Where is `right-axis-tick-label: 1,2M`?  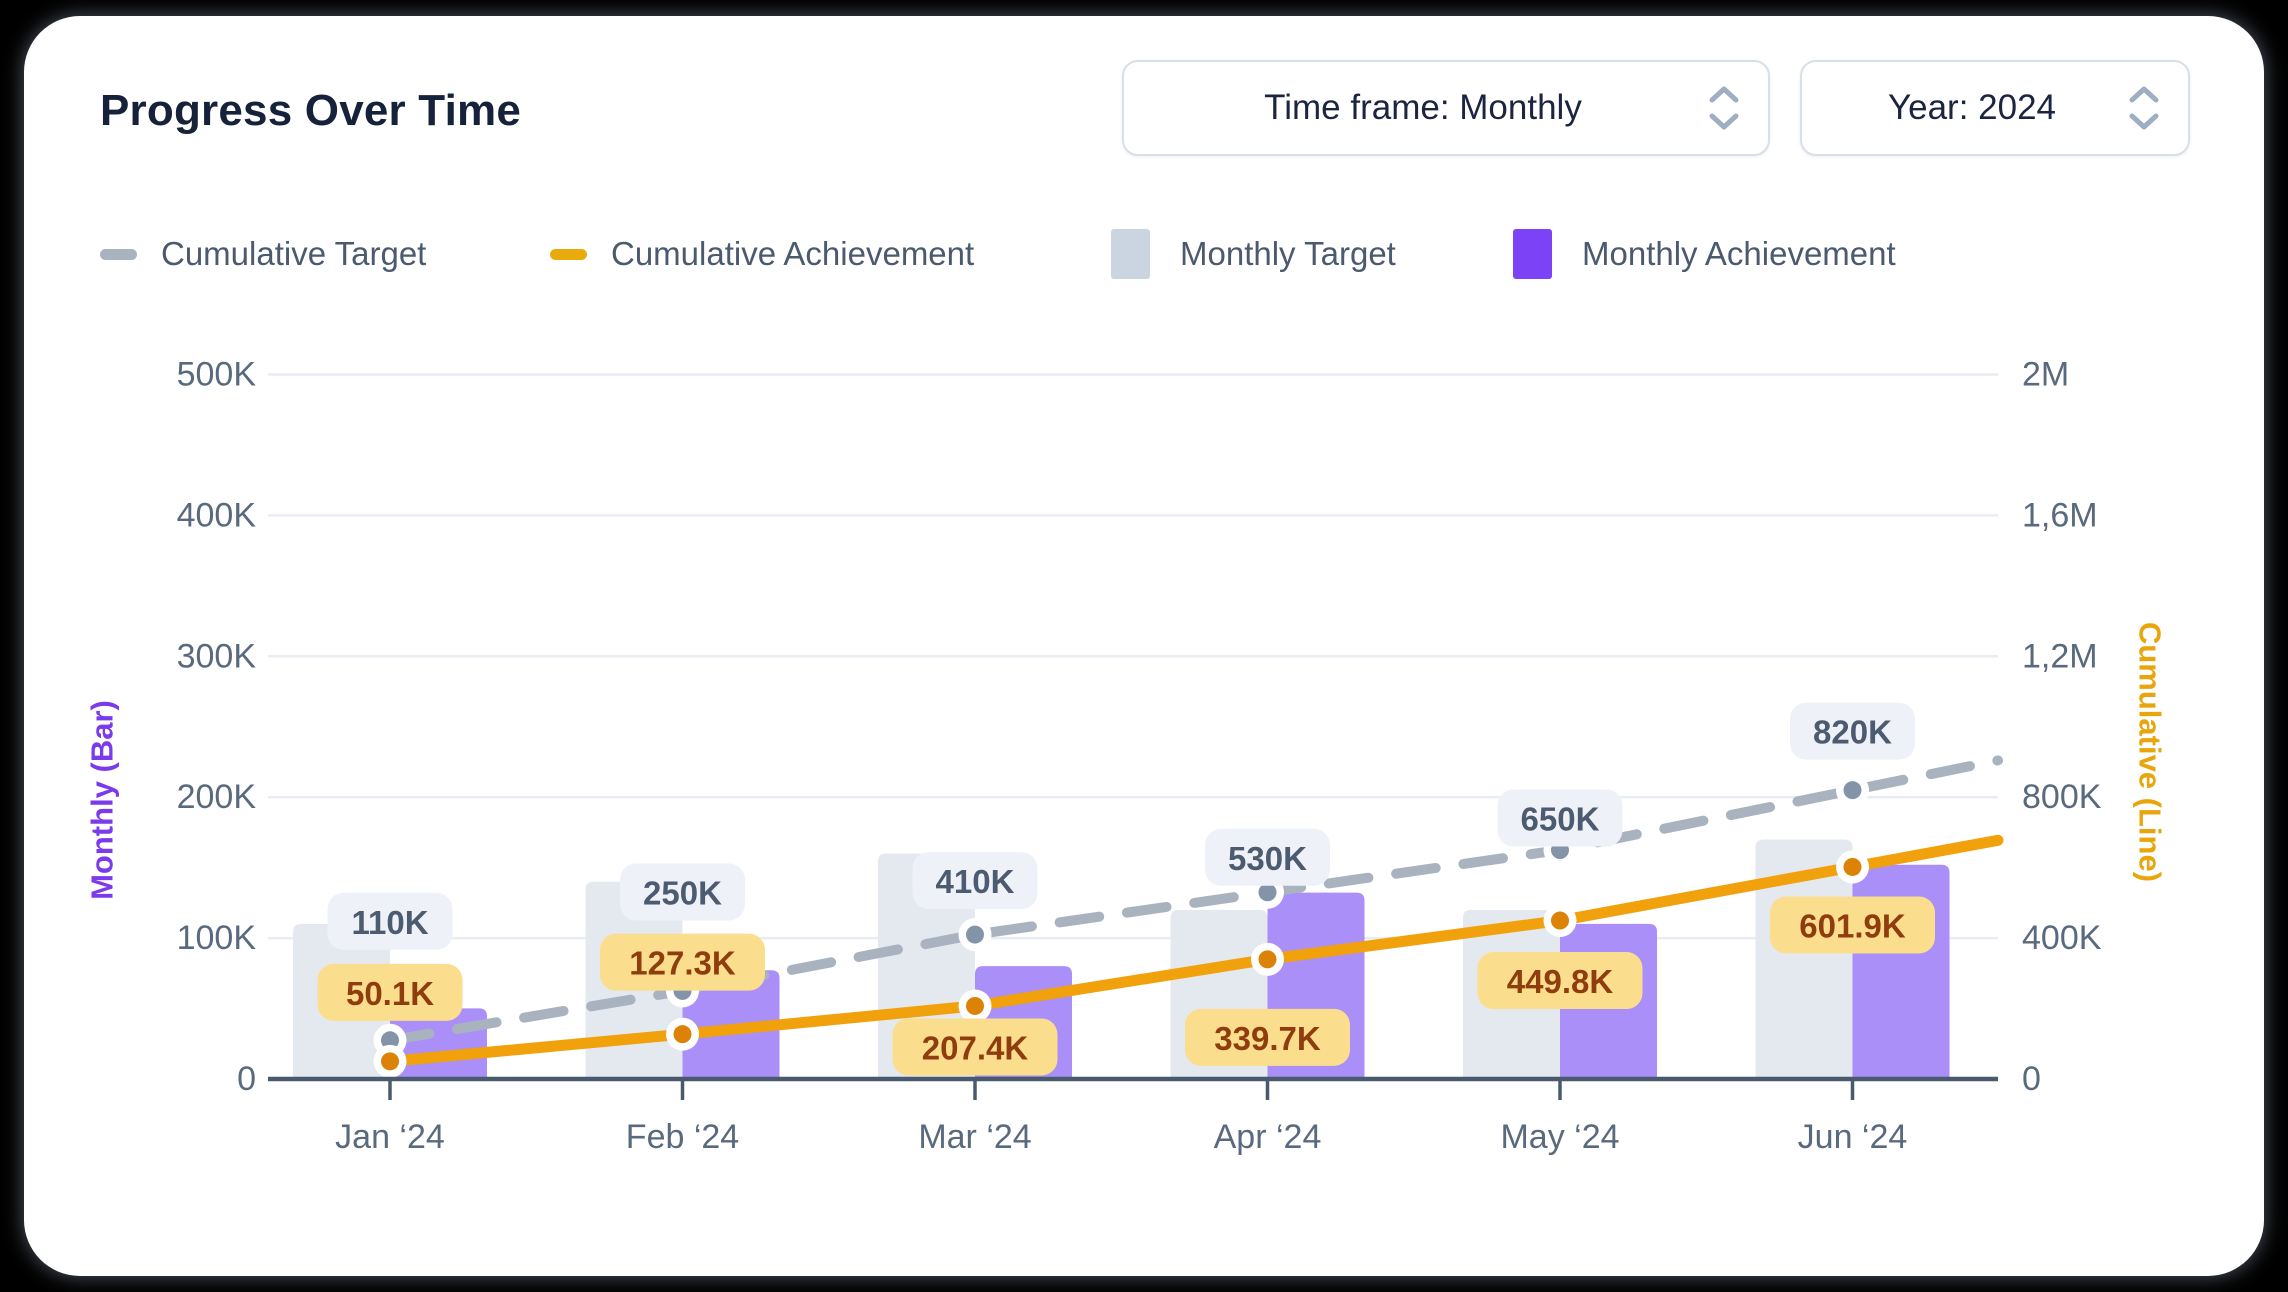 right-axis-tick-label: 1,2M is located at coordinates (2060, 656).